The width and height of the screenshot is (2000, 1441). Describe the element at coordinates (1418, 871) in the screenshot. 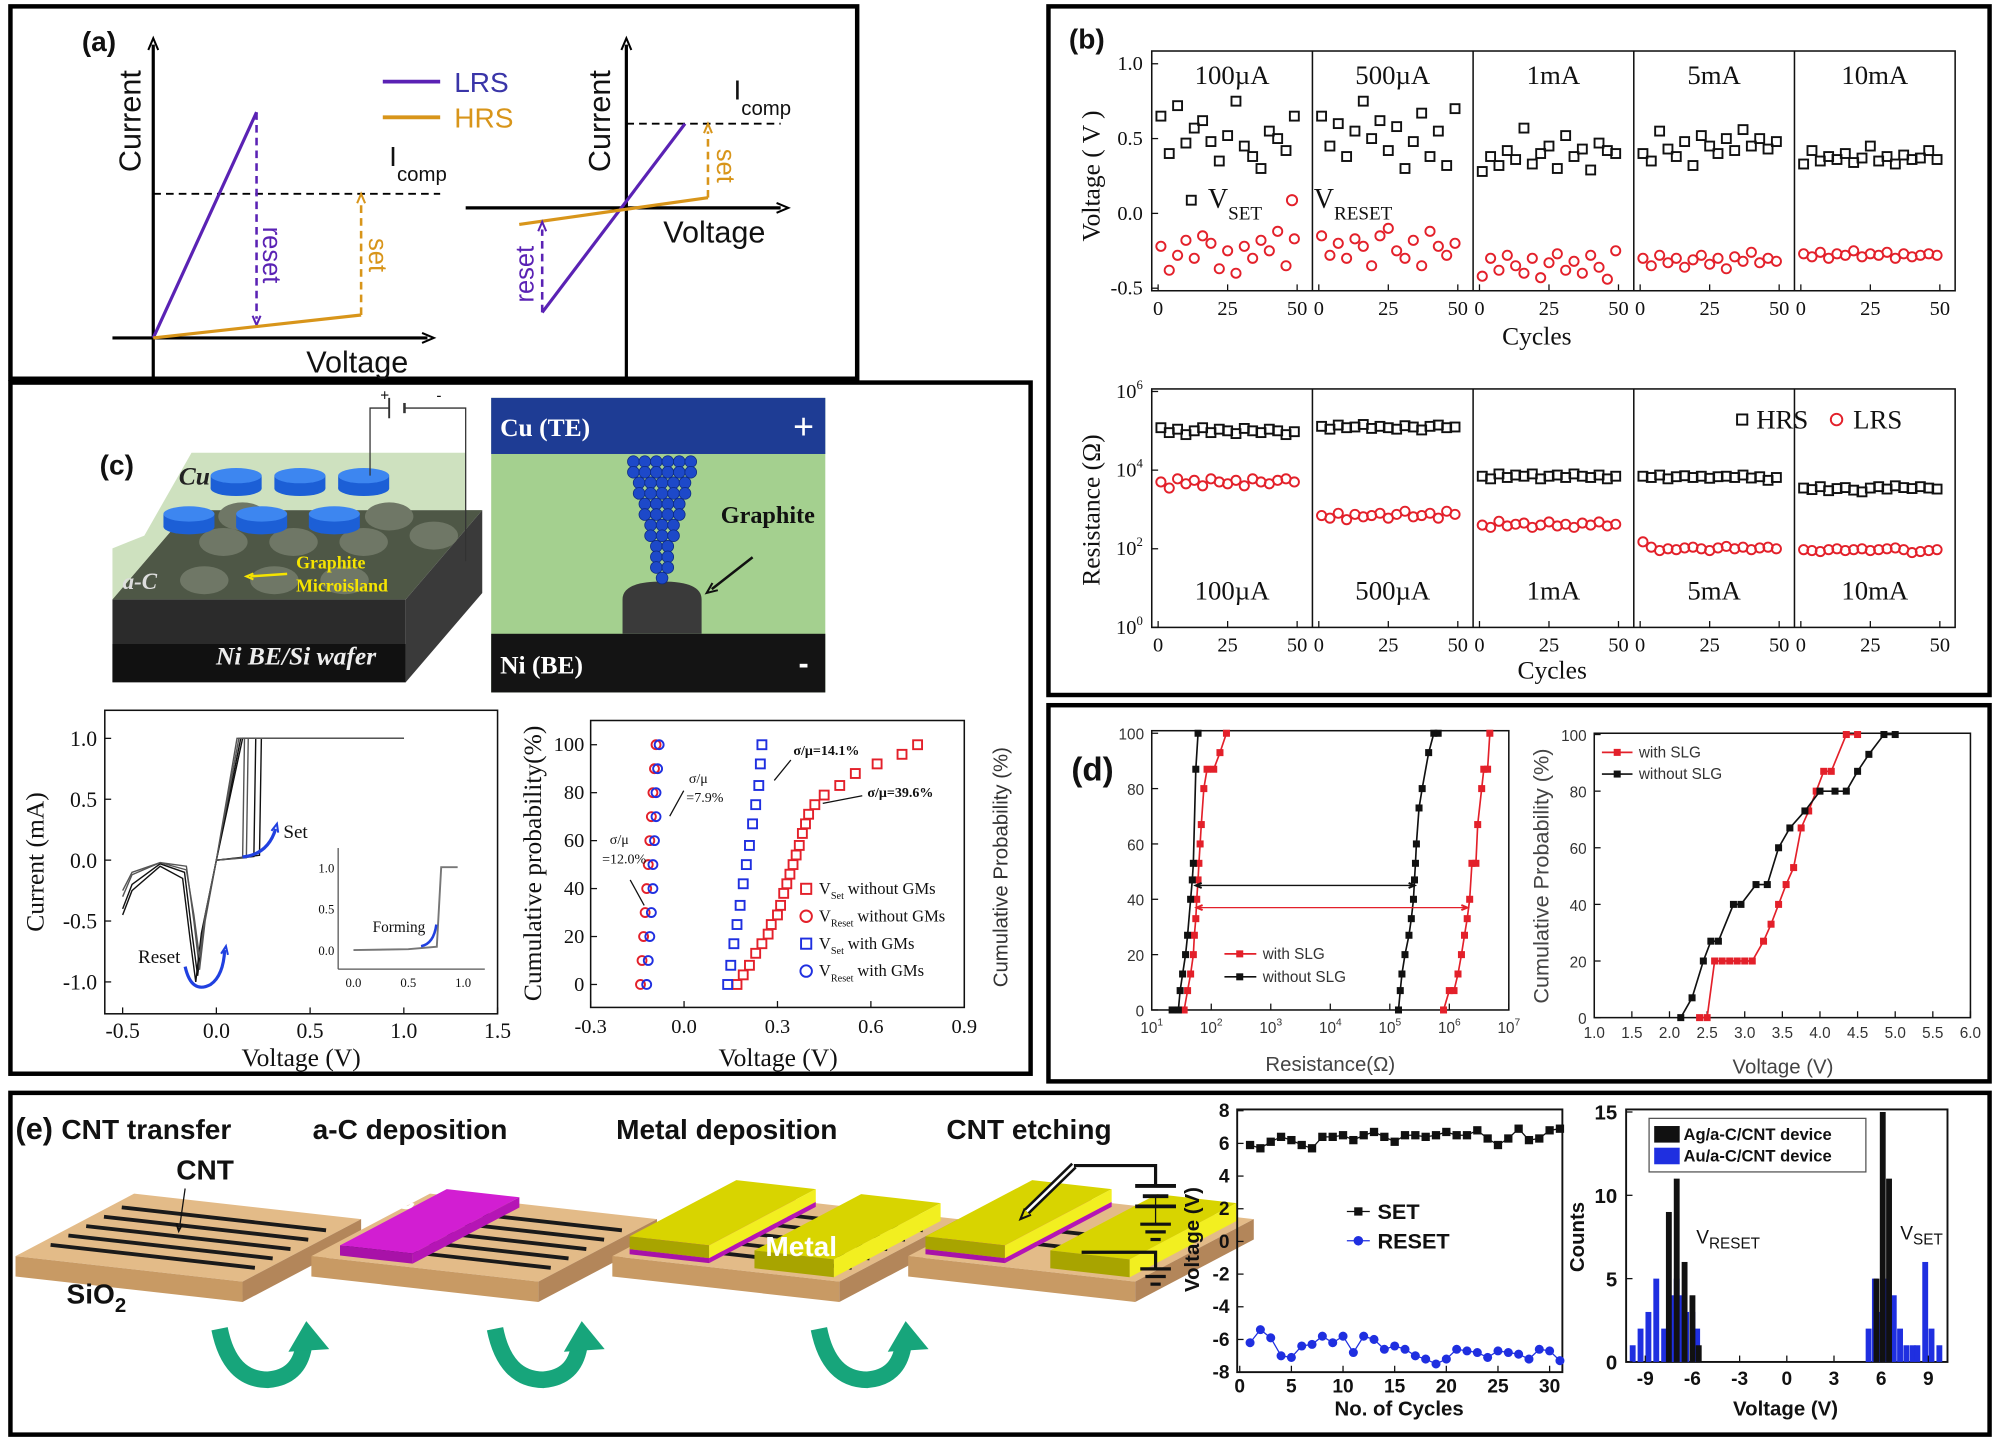

I see `d-resistance-hrs-line` at that location.